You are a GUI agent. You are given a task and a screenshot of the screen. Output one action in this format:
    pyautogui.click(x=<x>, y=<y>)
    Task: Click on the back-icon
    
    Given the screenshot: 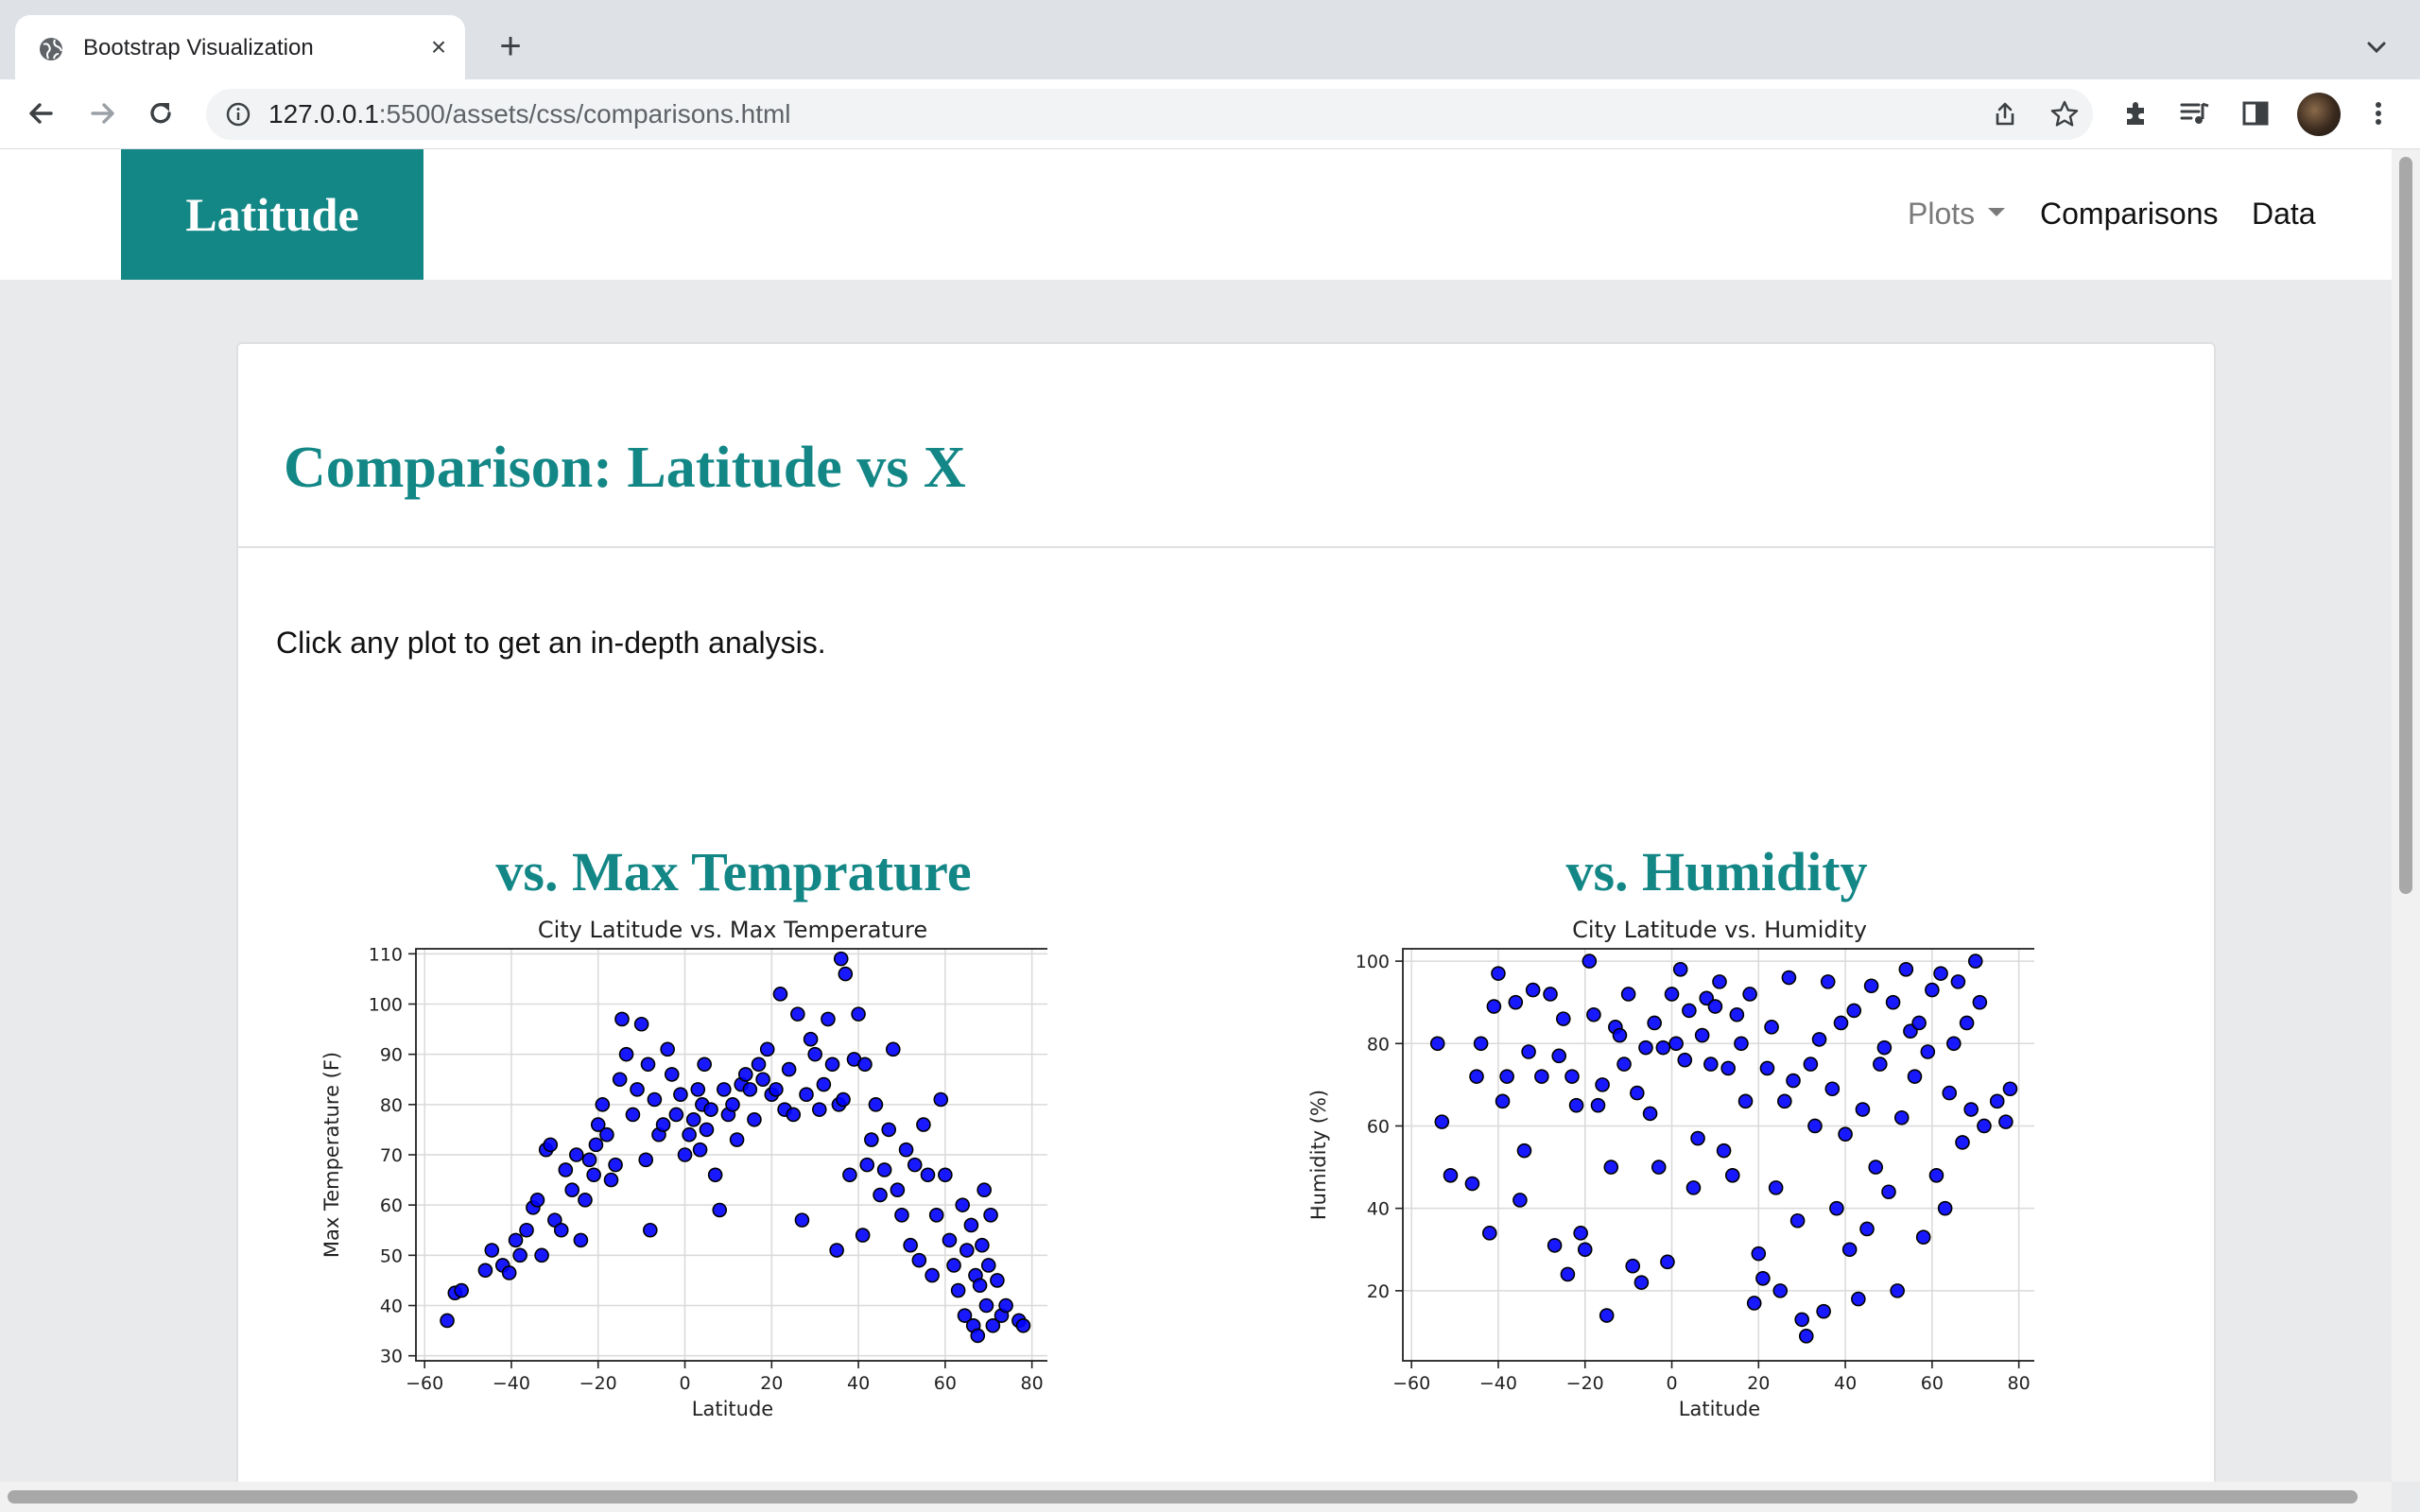 What is the action you would take?
    pyautogui.click(x=41, y=113)
    